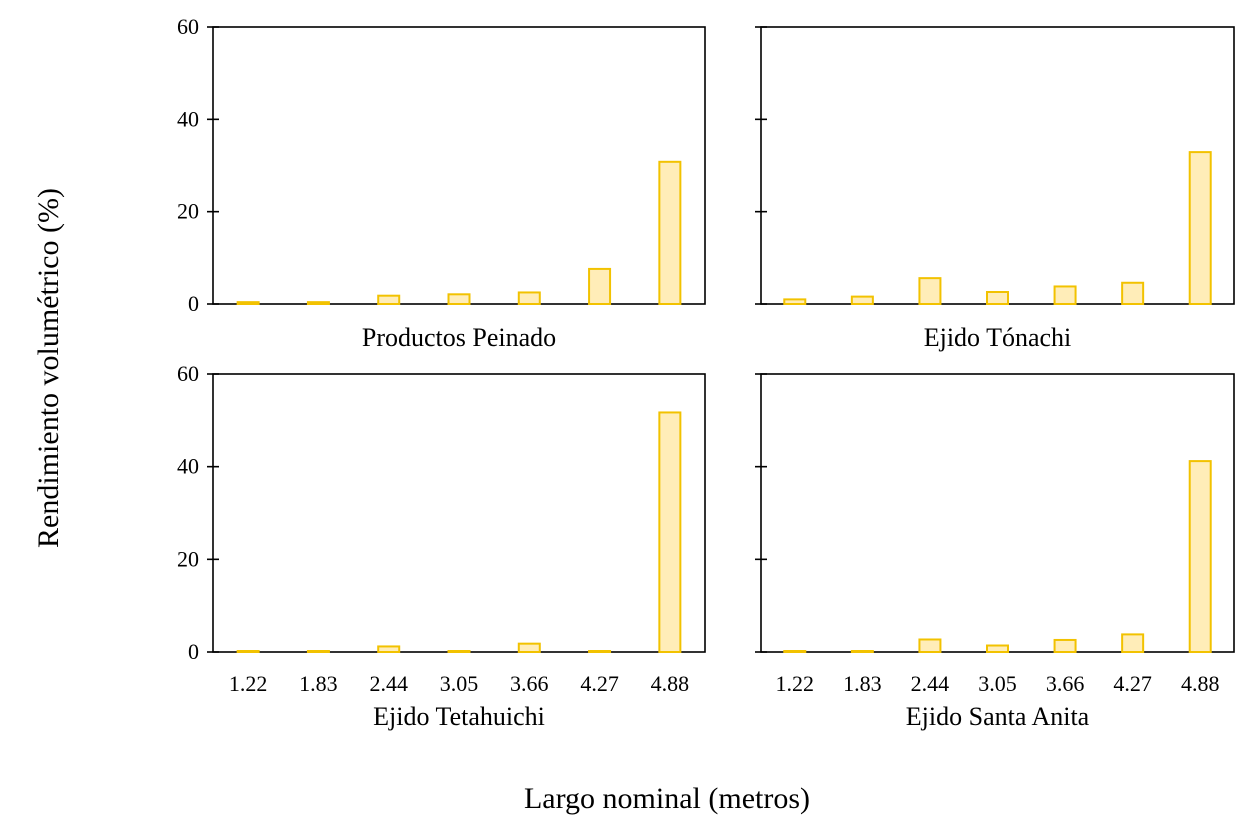 The width and height of the screenshot is (1248, 817). What do you see at coordinates (48, 368) in the screenshot?
I see `y-axis-label: Rendimiento volumétrico (%)` at bounding box center [48, 368].